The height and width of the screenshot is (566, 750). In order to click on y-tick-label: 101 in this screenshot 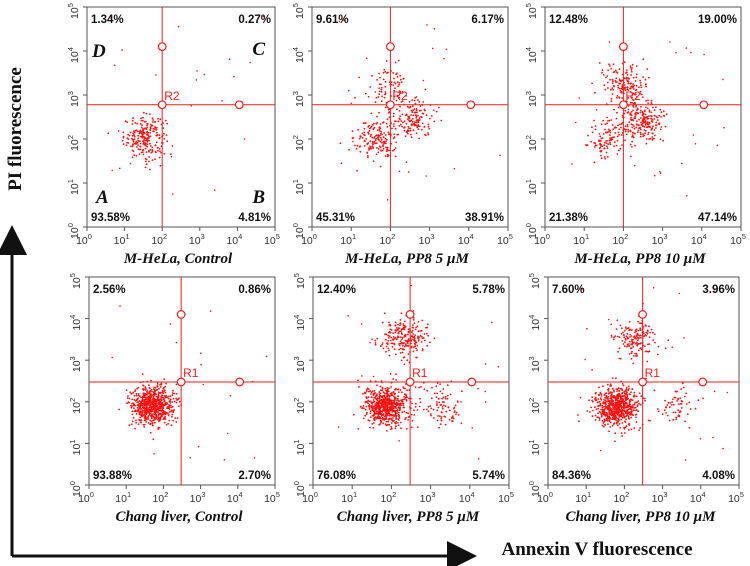, I will do `click(534, 447)`.